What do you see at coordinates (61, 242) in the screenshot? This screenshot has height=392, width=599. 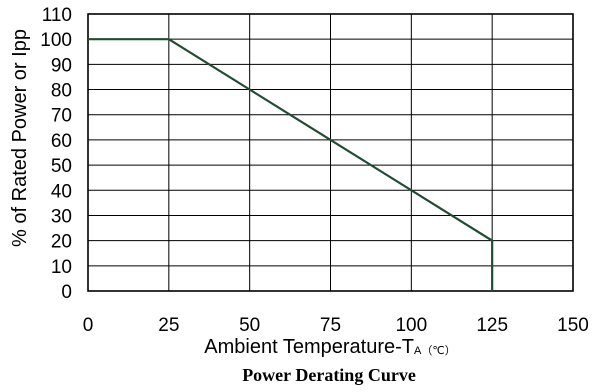 I see `y-tick-label-2: 20` at bounding box center [61, 242].